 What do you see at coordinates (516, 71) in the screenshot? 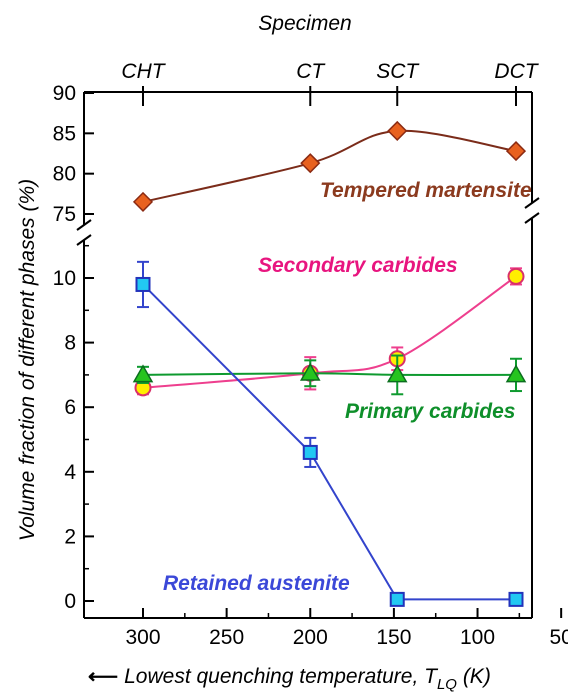
I see `top-axis-label: DCT` at bounding box center [516, 71].